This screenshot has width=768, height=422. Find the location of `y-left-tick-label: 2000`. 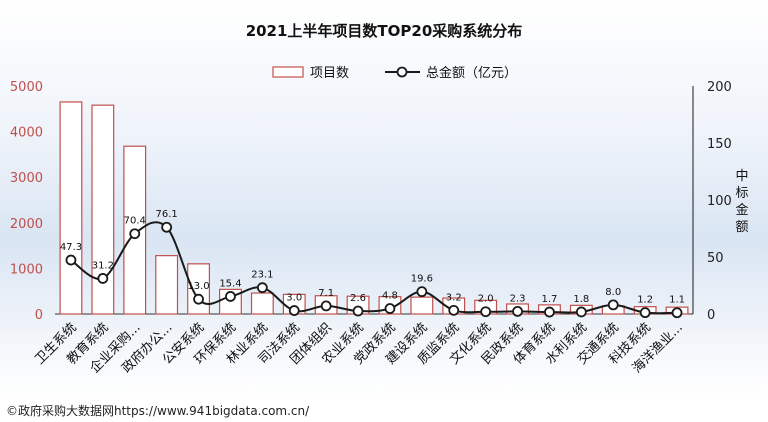

y-left-tick-label: 2000 is located at coordinates (26, 224).